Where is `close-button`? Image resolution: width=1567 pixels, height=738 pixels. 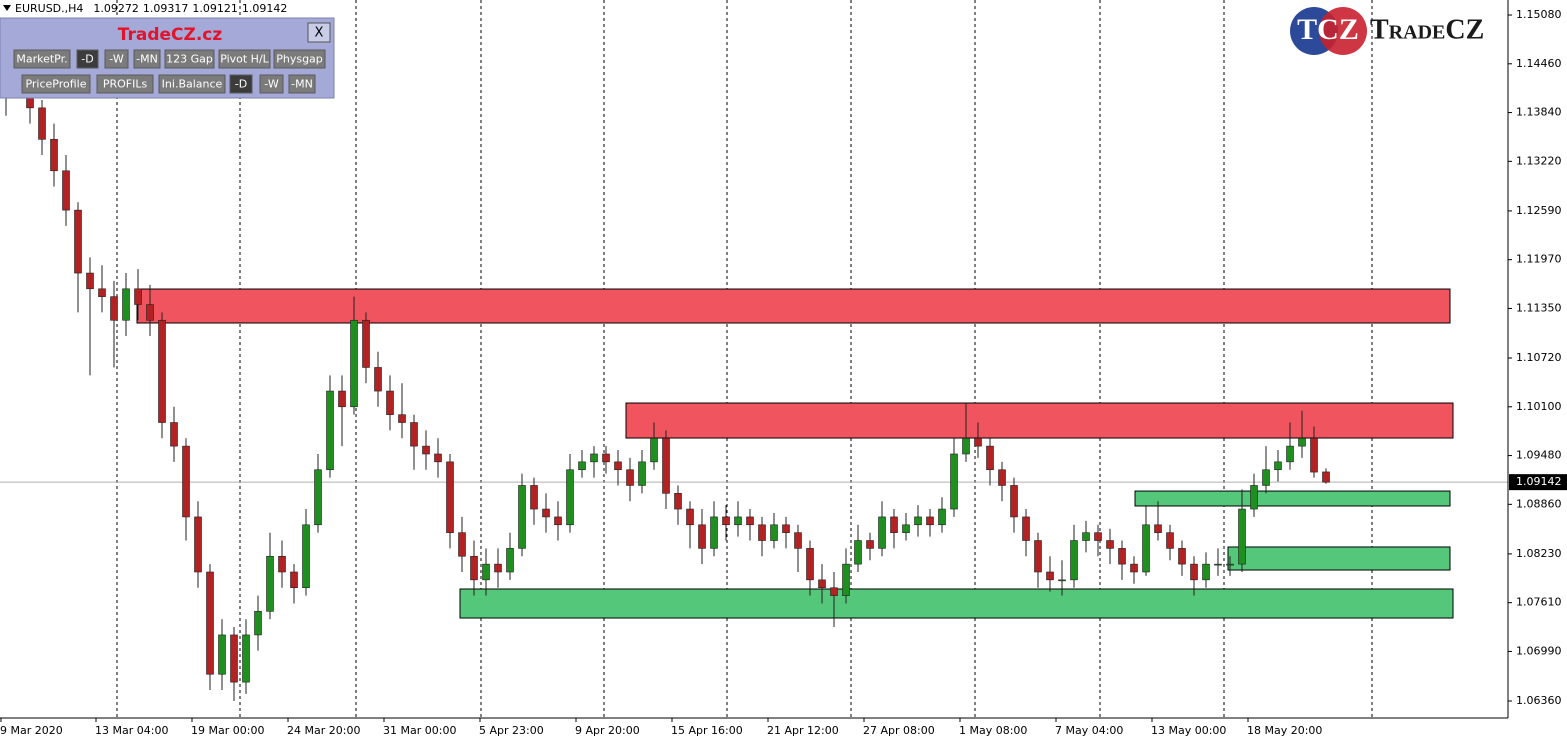 close-button is located at coordinates (319, 32).